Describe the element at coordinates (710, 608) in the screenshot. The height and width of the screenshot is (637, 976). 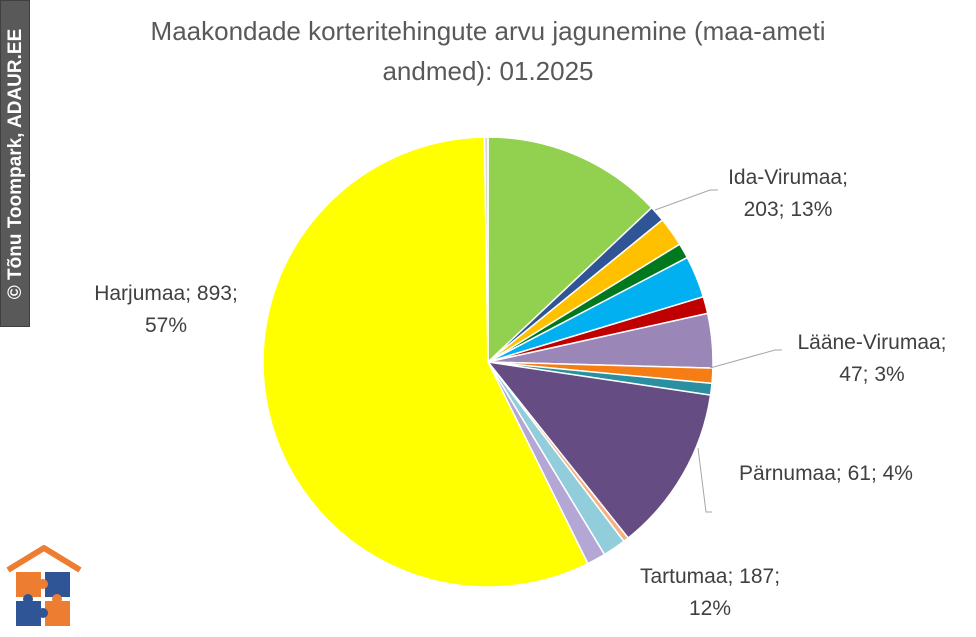
I see `data-label-tartumaa-line-2: 12%` at that location.